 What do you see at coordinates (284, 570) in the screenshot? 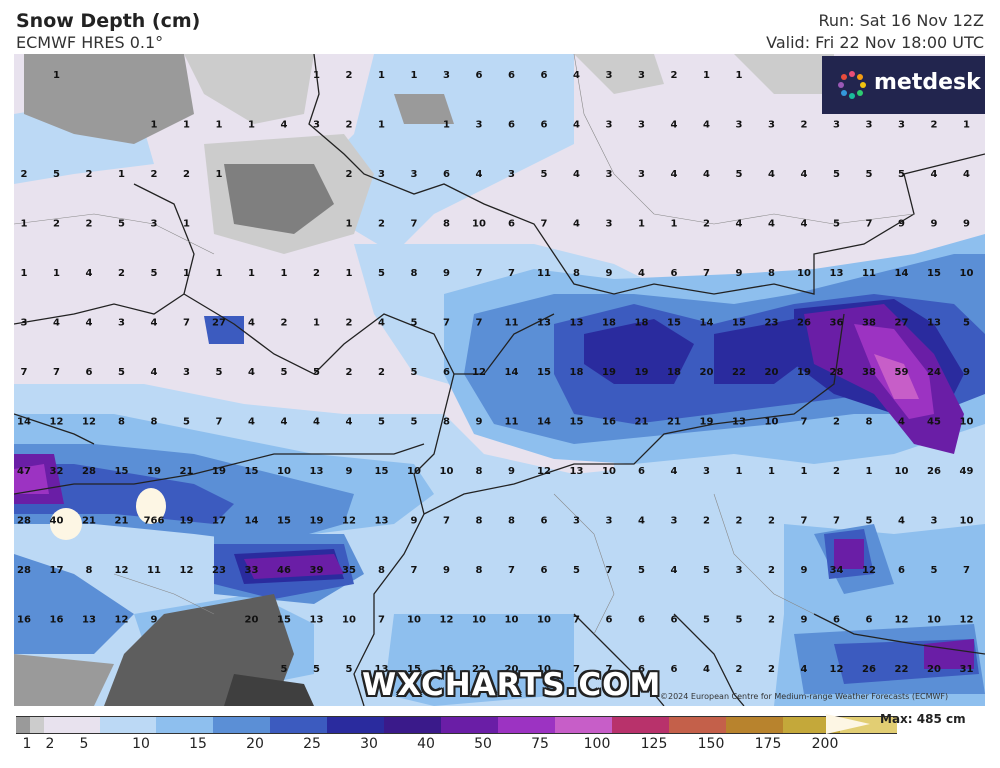
I see `snow-depth-value: 46` at bounding box center [284, 570].